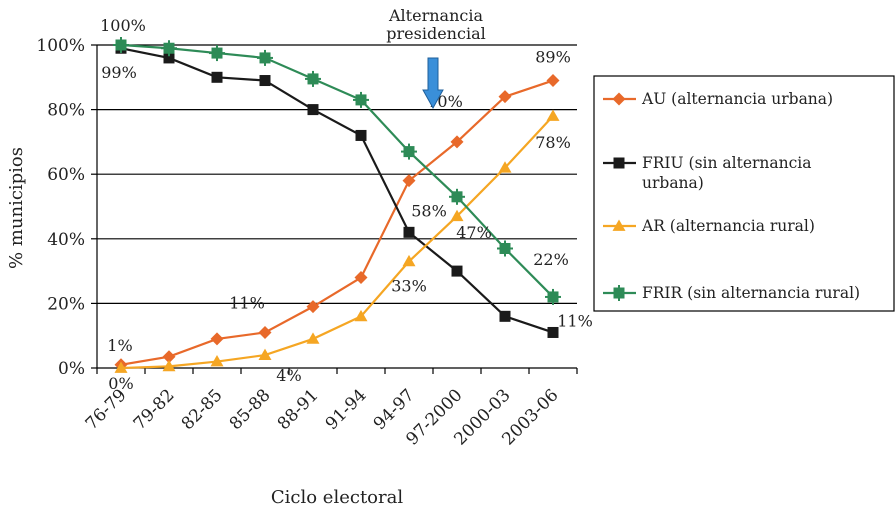 This screenshot has width=896, height=517. What do you see at coordinates (707, 173) in the screenshot?
I see `legend-item: FRIU (sin alternancia urbana)` at bounding box center [707, 173].